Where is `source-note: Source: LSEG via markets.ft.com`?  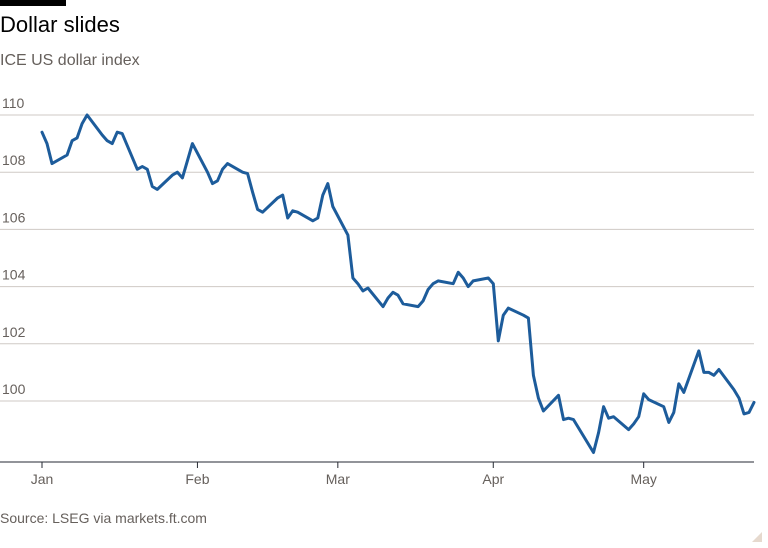
source-note: Source: LSEG via markets.ft.com is located at coordinates (103, 518).